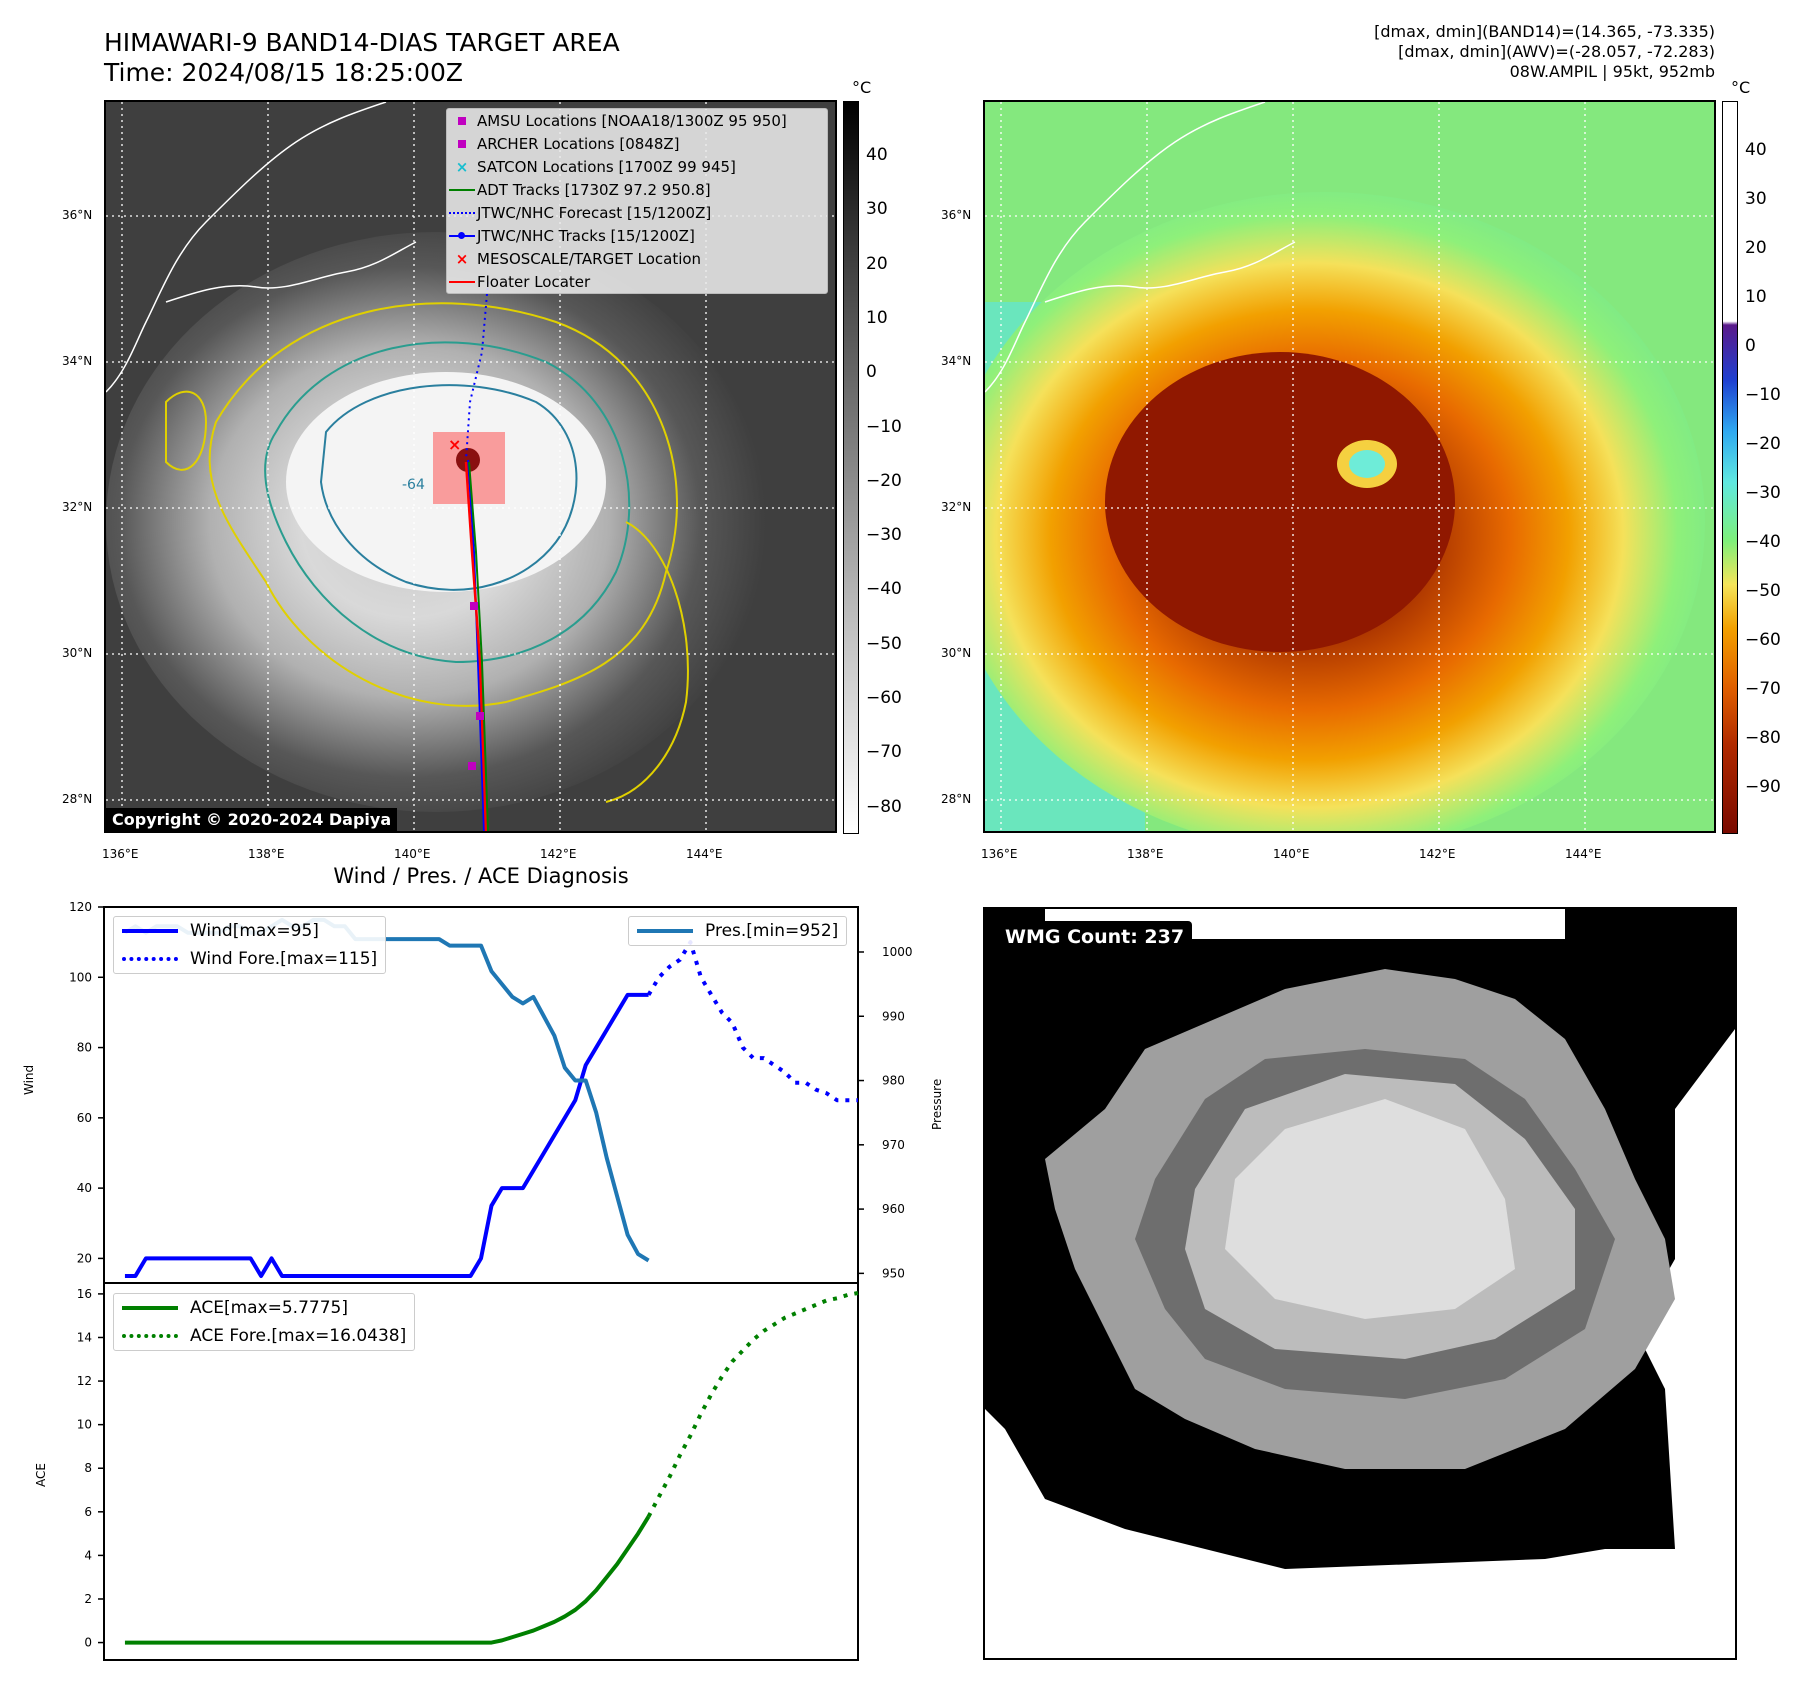 Image resolution: width=1797 pixels, height=1690 pixels. I want to click on legend-item-mesoscale: × MESOSCALE/TARGET Location, so click(578, 258).